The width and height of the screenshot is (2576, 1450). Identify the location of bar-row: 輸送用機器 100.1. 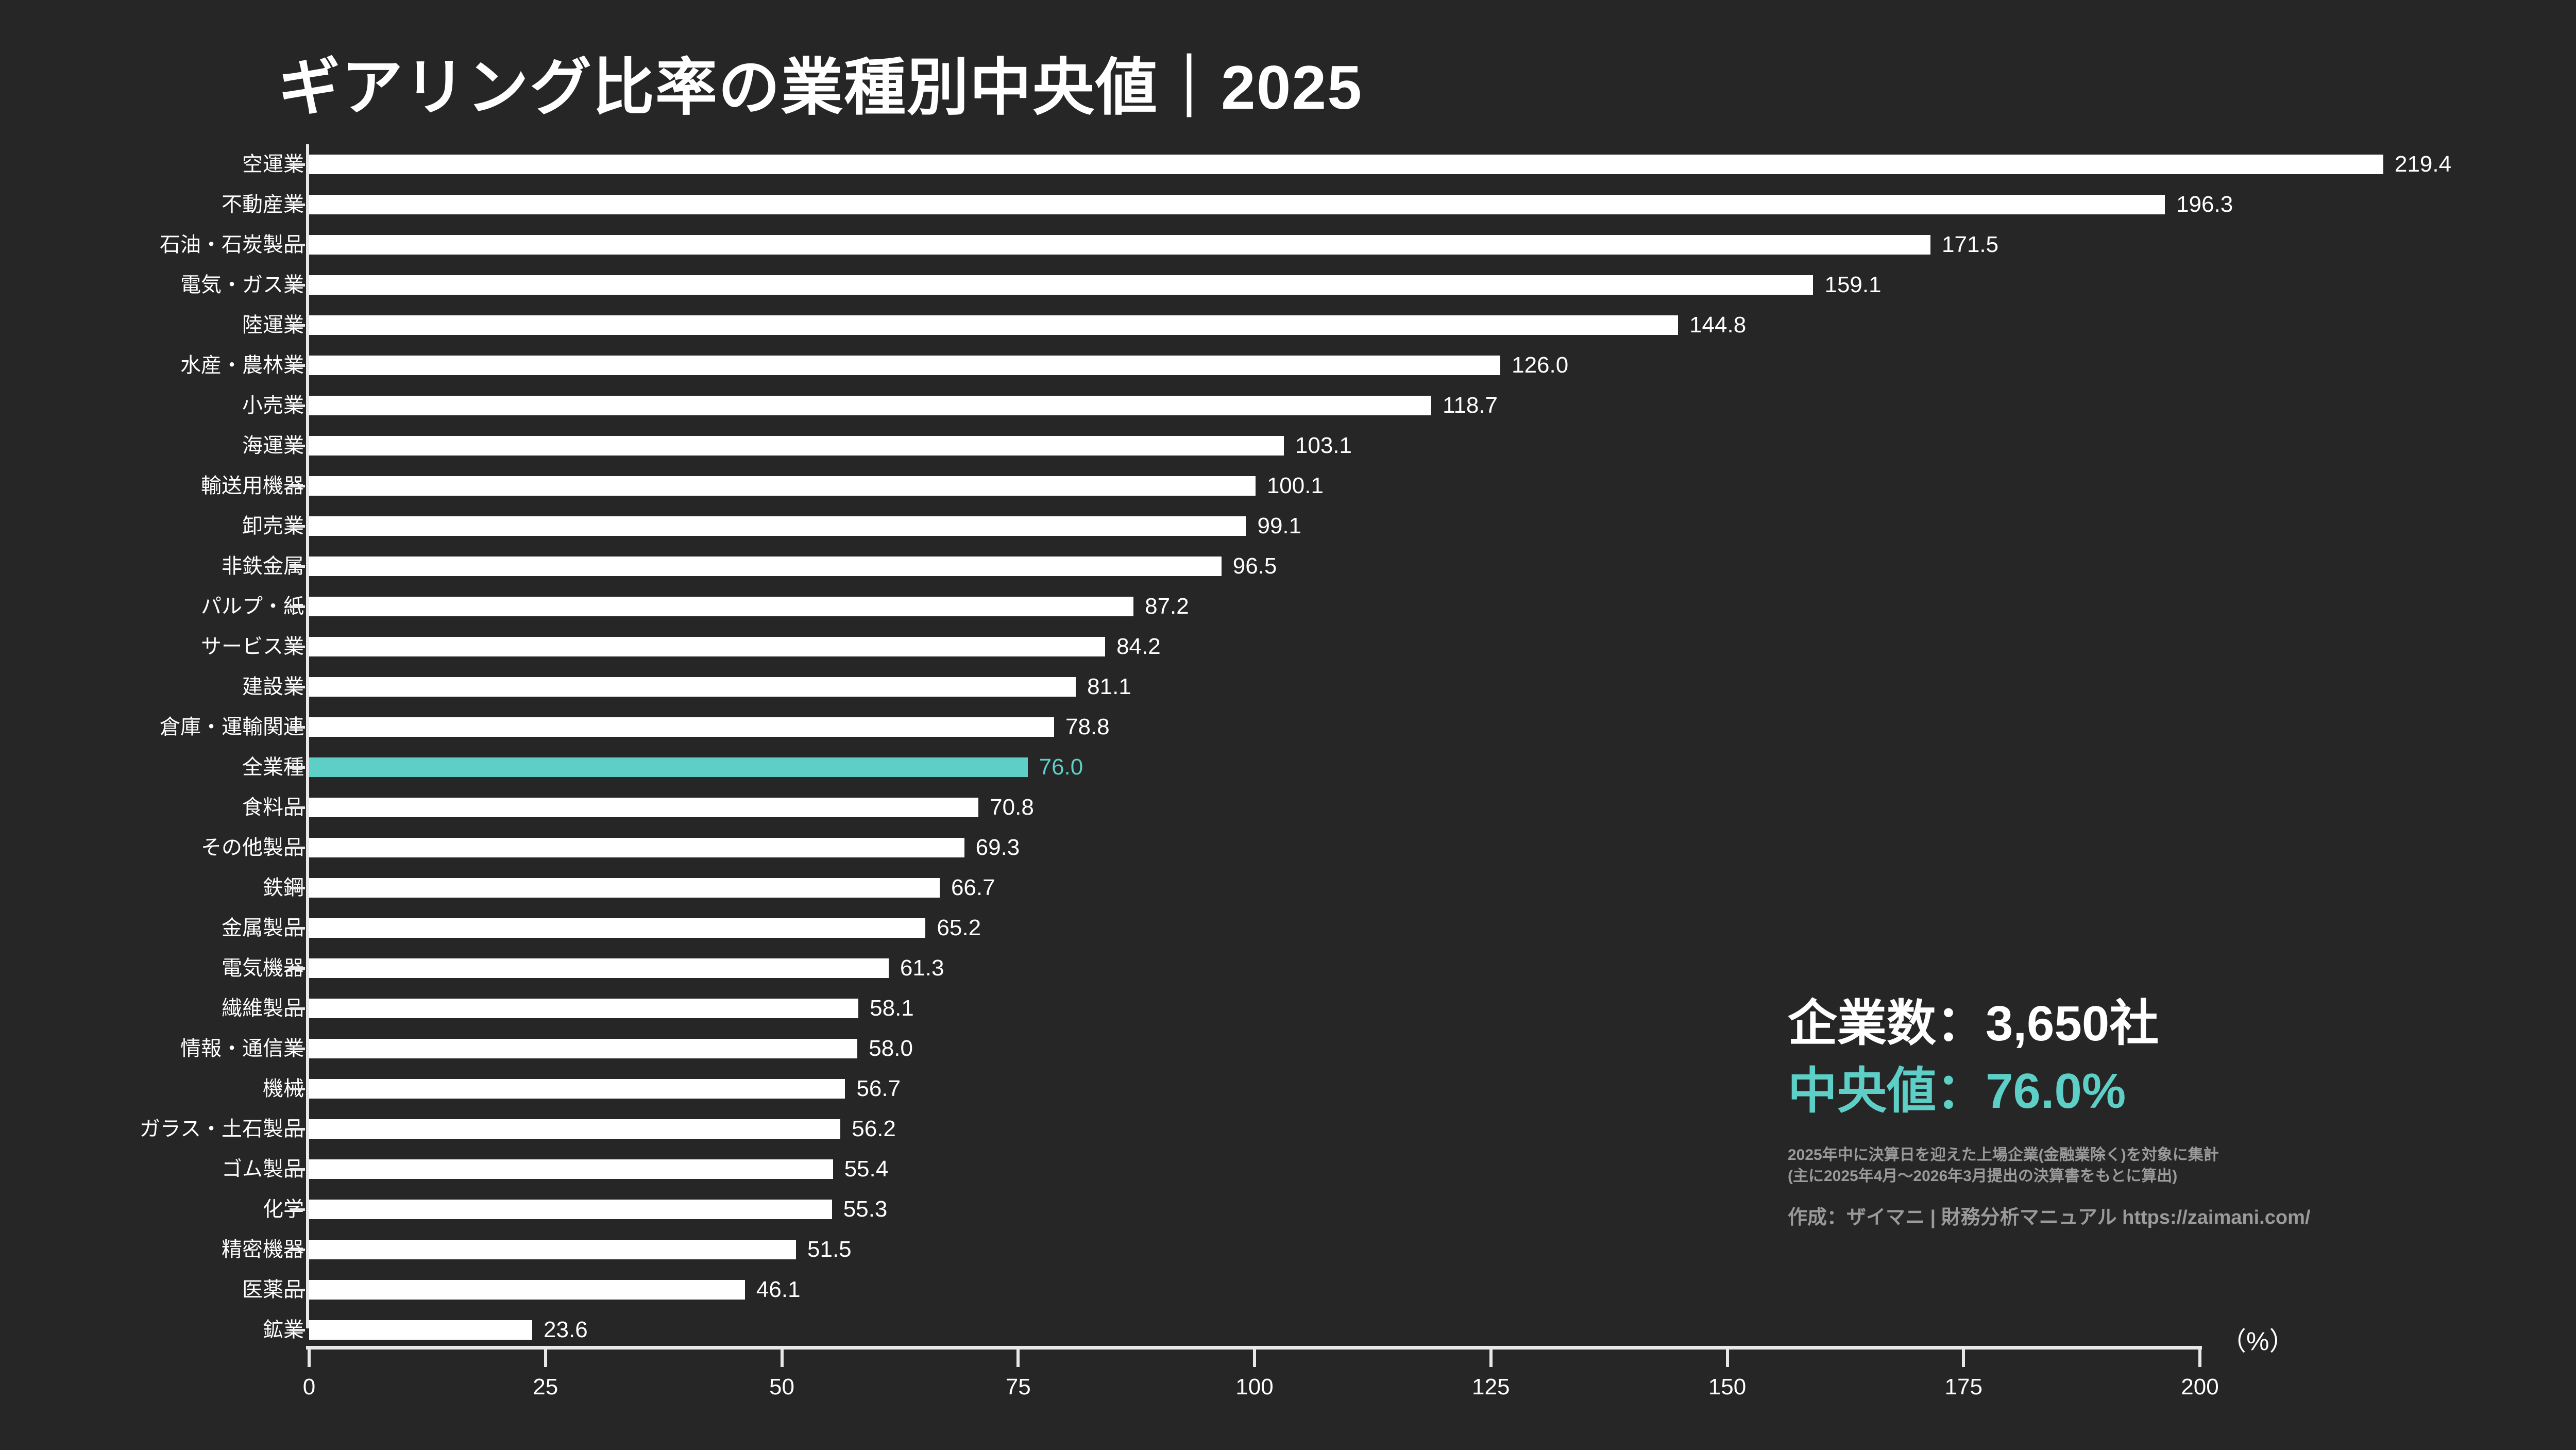
(1288, 486).